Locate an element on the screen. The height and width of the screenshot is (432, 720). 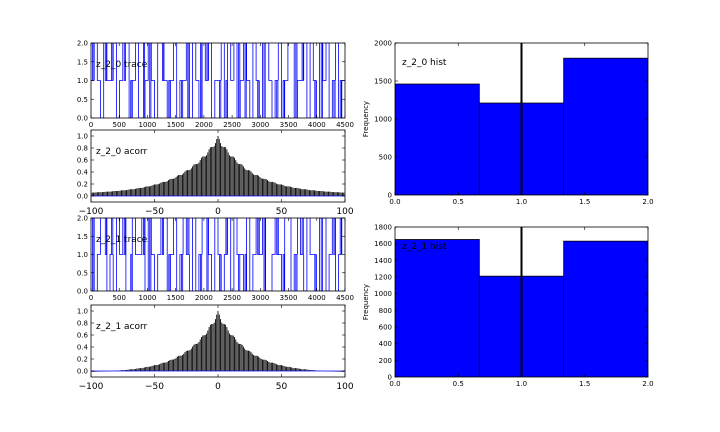
panel-title: z_2_0 hist is located at coordinates (424, 63).